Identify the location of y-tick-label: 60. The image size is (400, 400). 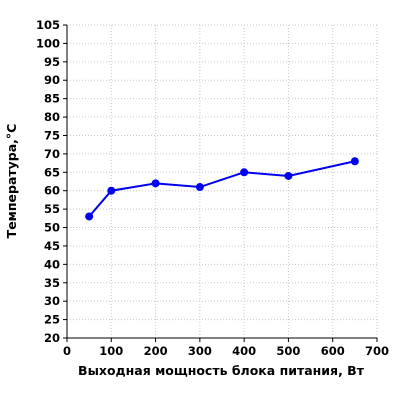
(52, 191).